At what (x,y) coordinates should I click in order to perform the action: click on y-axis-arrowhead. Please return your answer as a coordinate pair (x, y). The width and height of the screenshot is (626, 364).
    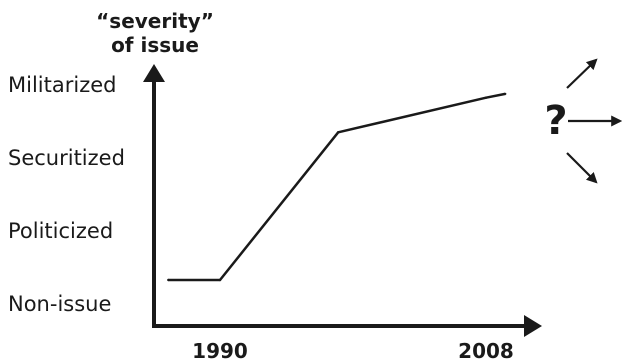
    Looking at the image, I should click on (154, 73).